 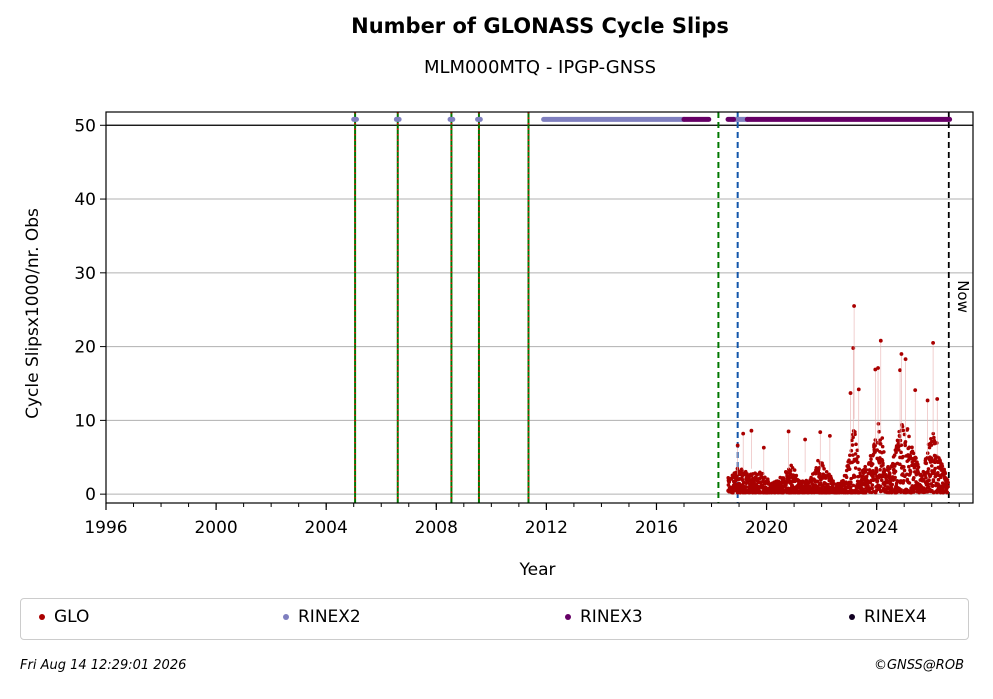 What do you see at coordinates (540, 67) in the screenshot?
I see `chart-subtitle: MLM000MTQ - IPGP-GNSS` at bounding box center [540, 67].